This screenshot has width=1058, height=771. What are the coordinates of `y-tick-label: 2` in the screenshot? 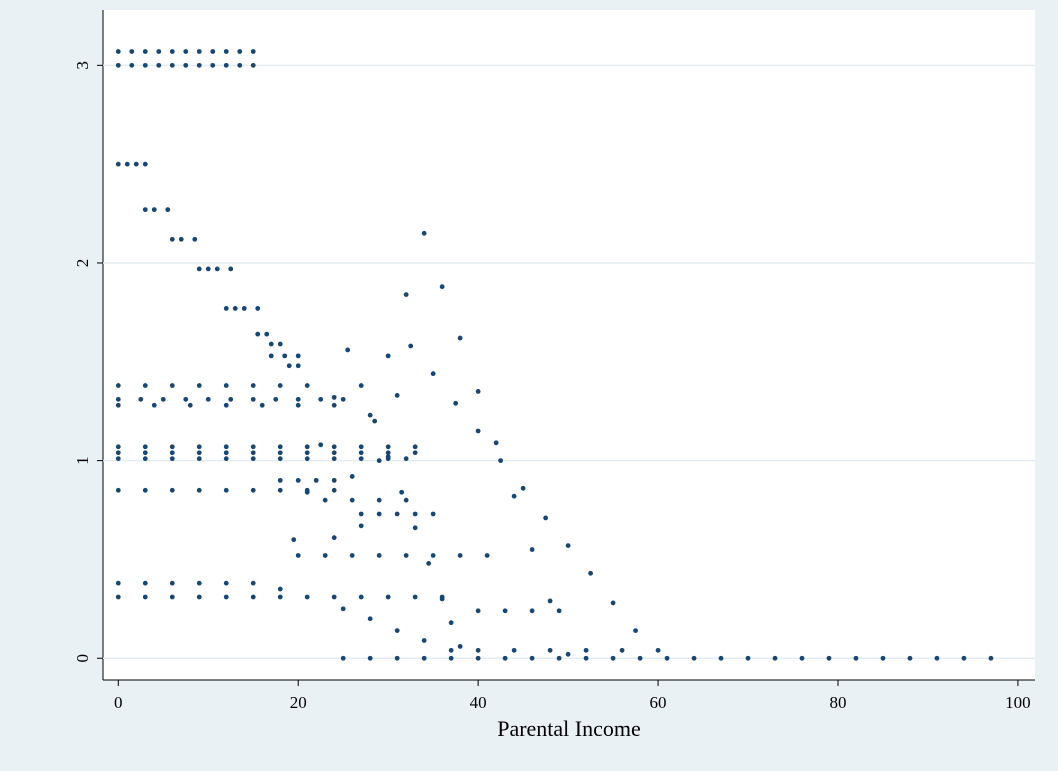 It's located at (82, 263).